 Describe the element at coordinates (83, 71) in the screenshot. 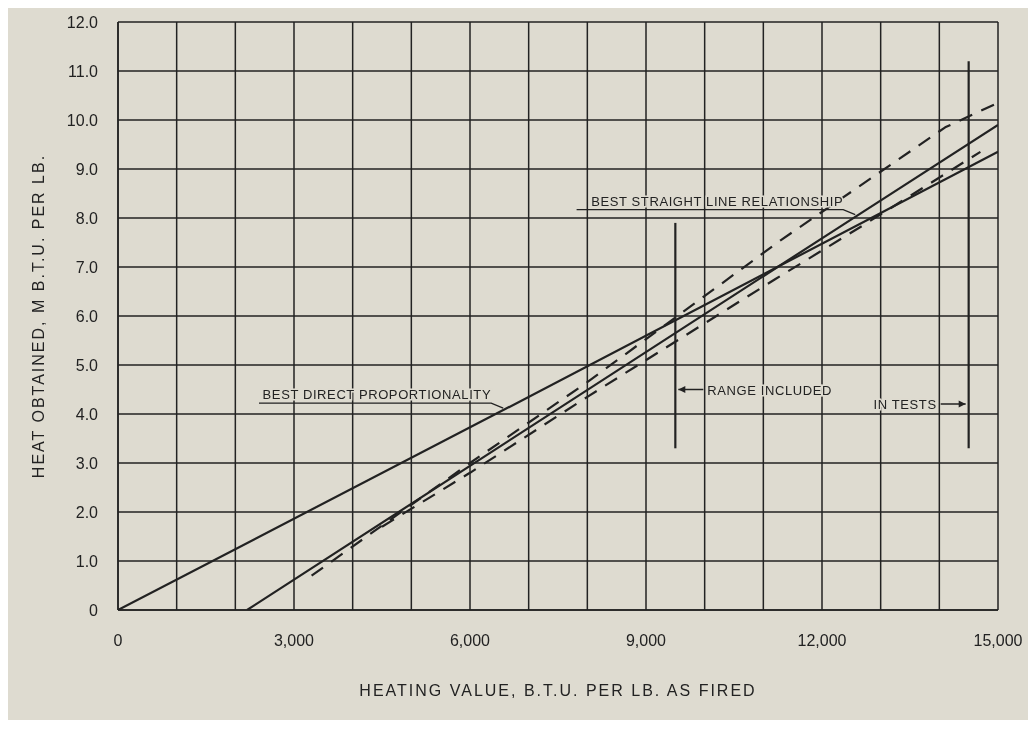

I see `y-tick-label: 11.0` at that location.